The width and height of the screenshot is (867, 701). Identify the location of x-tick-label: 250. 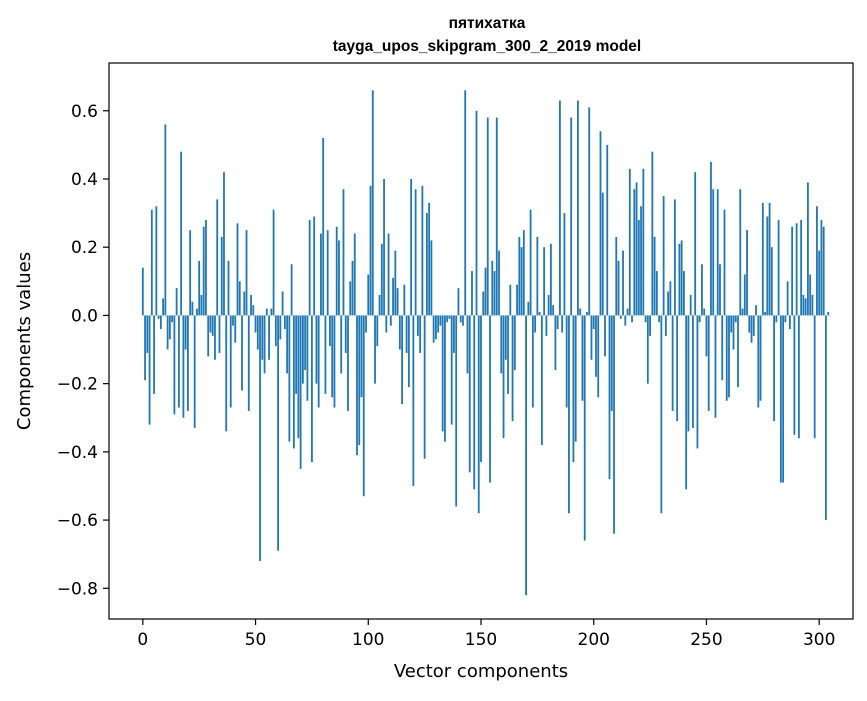
(706, 640).